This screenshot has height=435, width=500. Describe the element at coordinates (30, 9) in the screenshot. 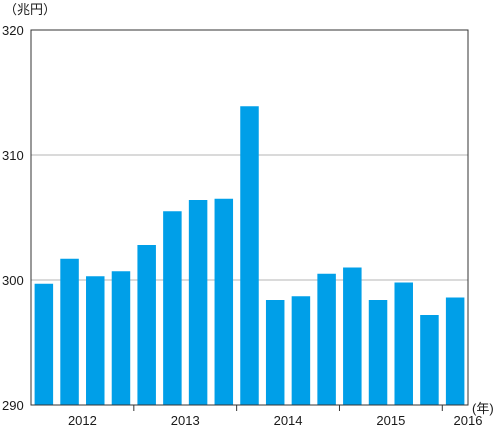

I see `y-unit-label: （兆円）` at that location.